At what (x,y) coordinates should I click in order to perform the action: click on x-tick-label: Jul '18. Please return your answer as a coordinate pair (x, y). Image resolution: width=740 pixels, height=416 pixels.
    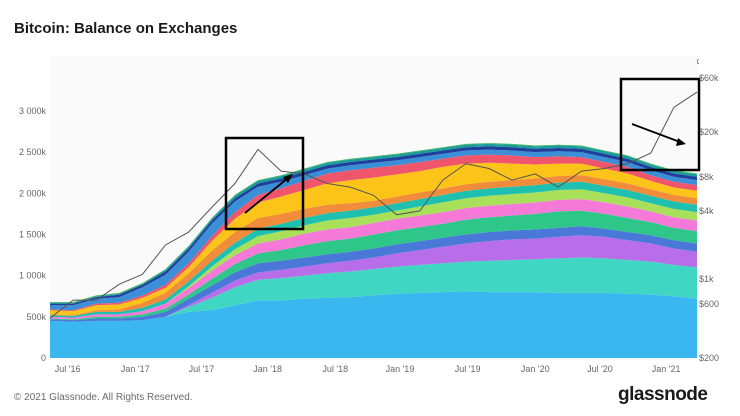
    Looking at the image, I should click on (335, 369).